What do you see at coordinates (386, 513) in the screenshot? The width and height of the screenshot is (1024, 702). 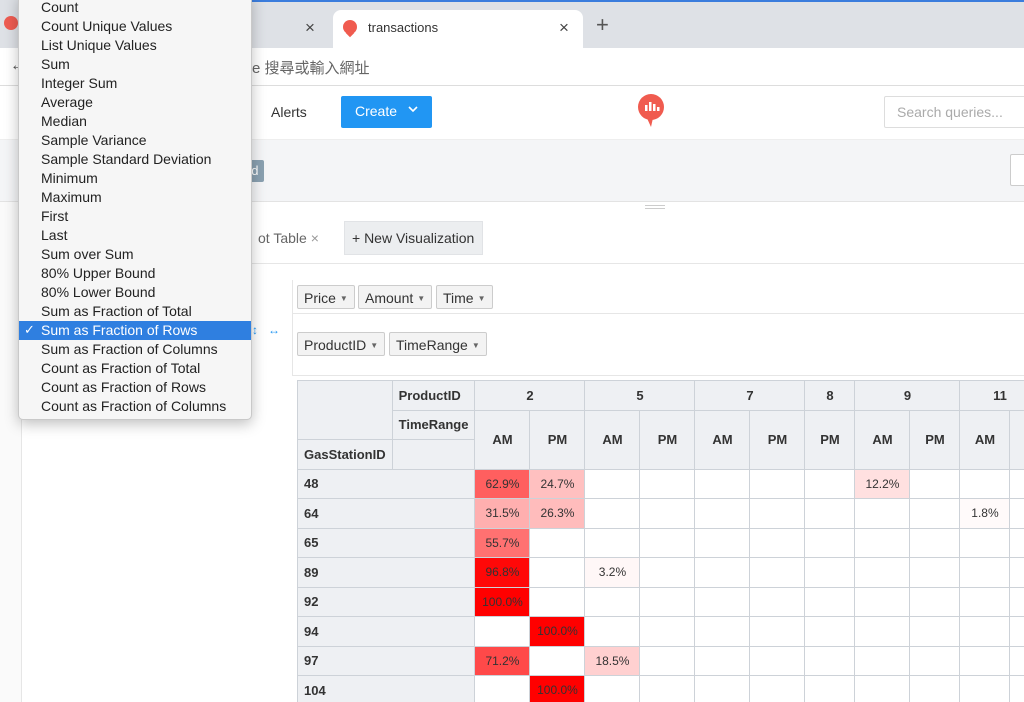 I see `row-header: 64` at bounding box center [386, 513].